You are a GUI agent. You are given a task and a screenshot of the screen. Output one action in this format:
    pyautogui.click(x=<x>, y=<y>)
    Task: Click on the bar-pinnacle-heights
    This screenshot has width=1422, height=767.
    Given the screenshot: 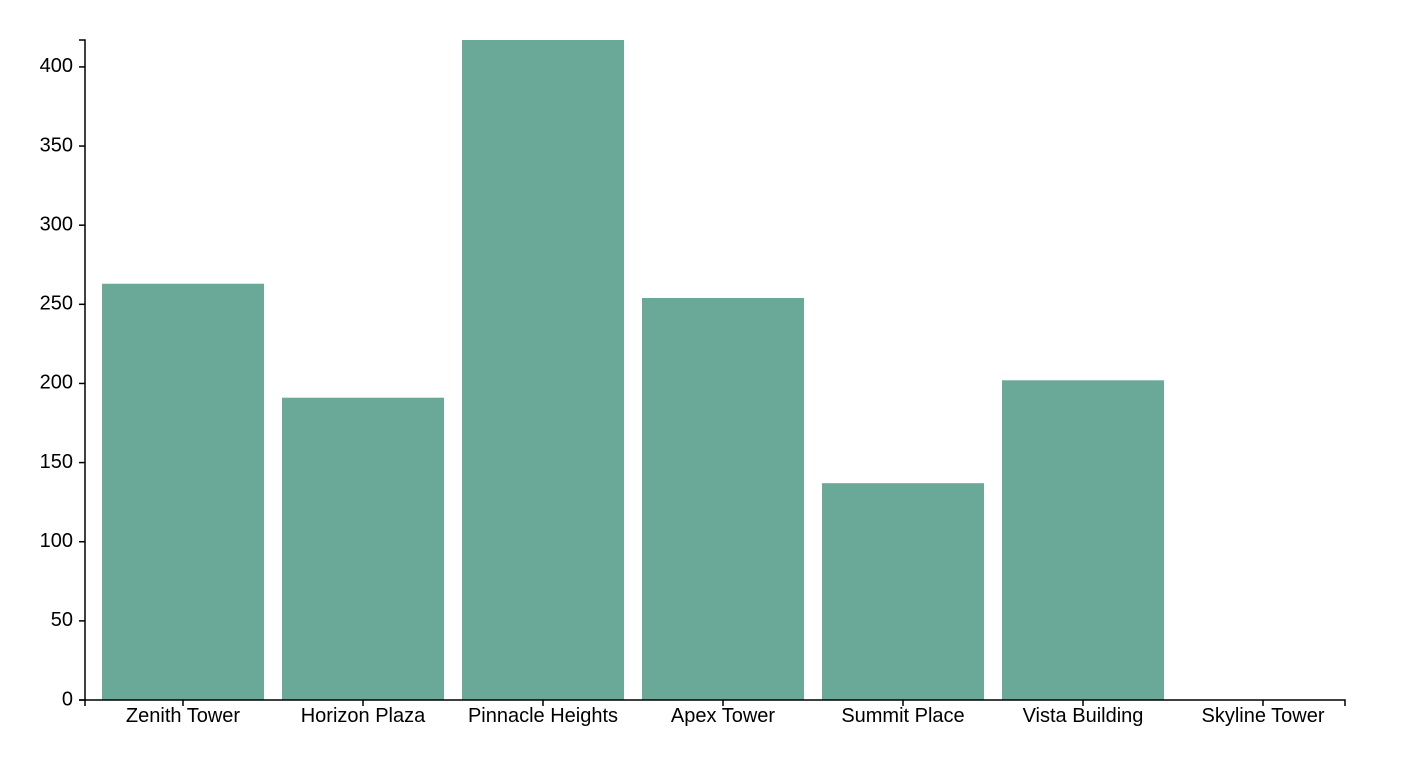 What is the action you would take?
    pyautogui.click(x=543, y=370)
    